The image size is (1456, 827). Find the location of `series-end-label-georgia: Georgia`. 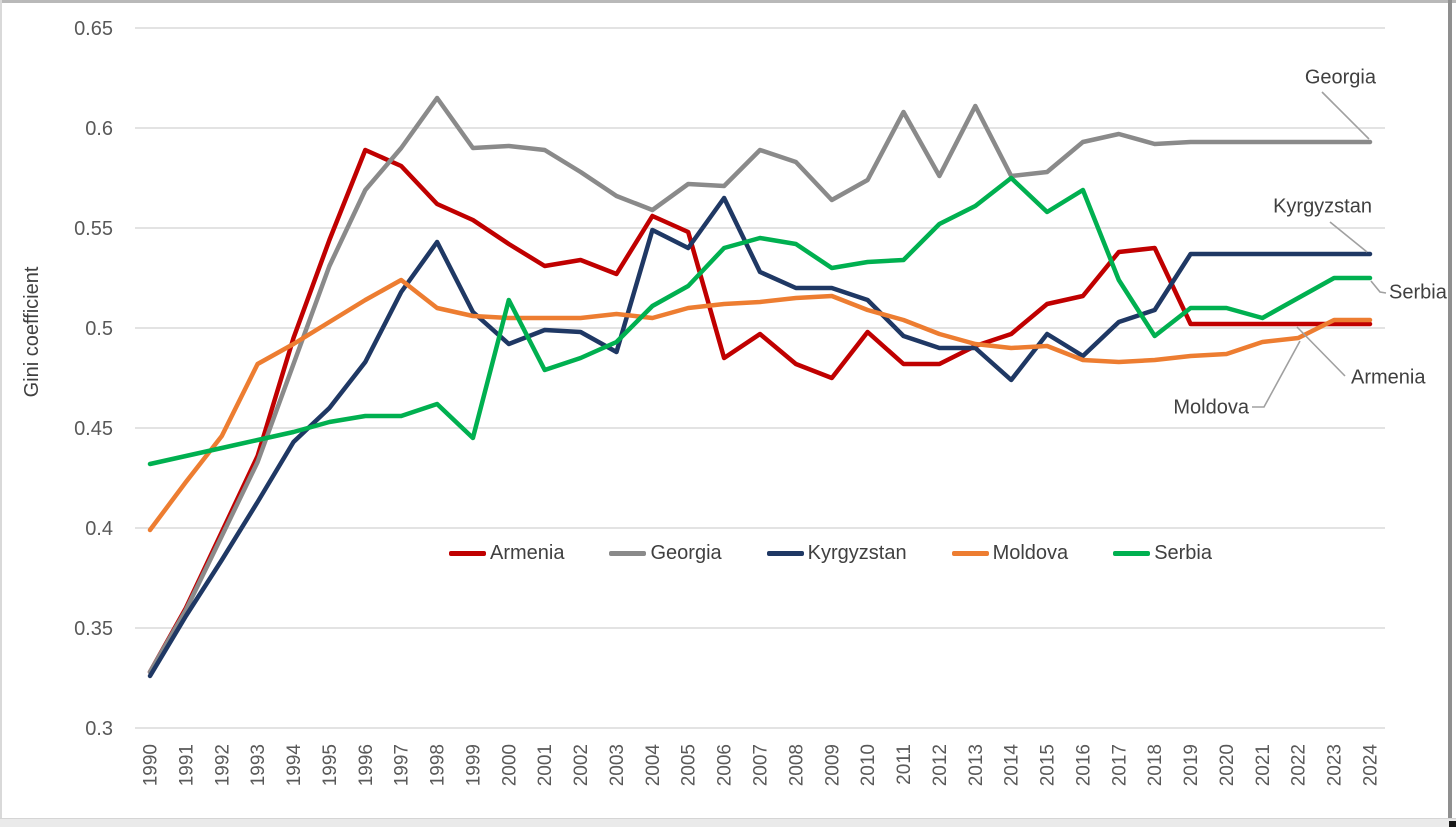

series-end-label-georgia: Georgia is located at coordinates (1340, 77).